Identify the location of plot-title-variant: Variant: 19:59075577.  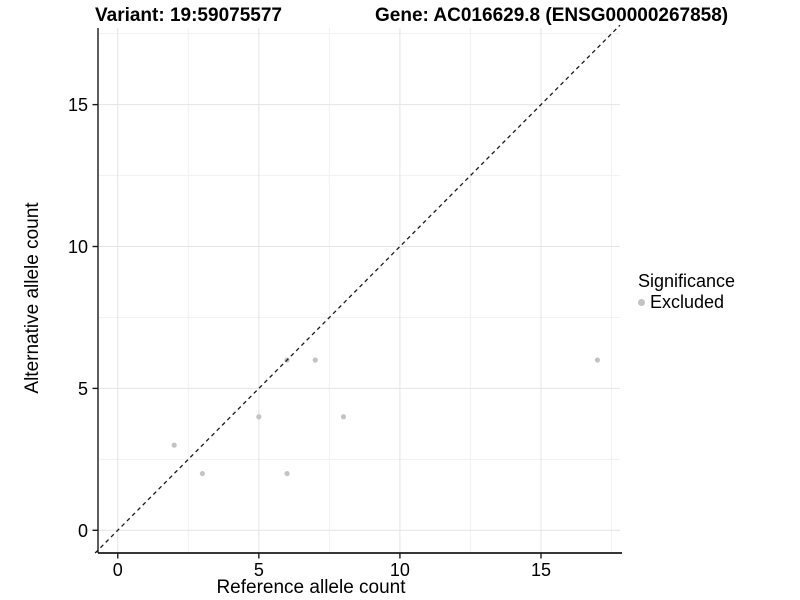
(188, 15).